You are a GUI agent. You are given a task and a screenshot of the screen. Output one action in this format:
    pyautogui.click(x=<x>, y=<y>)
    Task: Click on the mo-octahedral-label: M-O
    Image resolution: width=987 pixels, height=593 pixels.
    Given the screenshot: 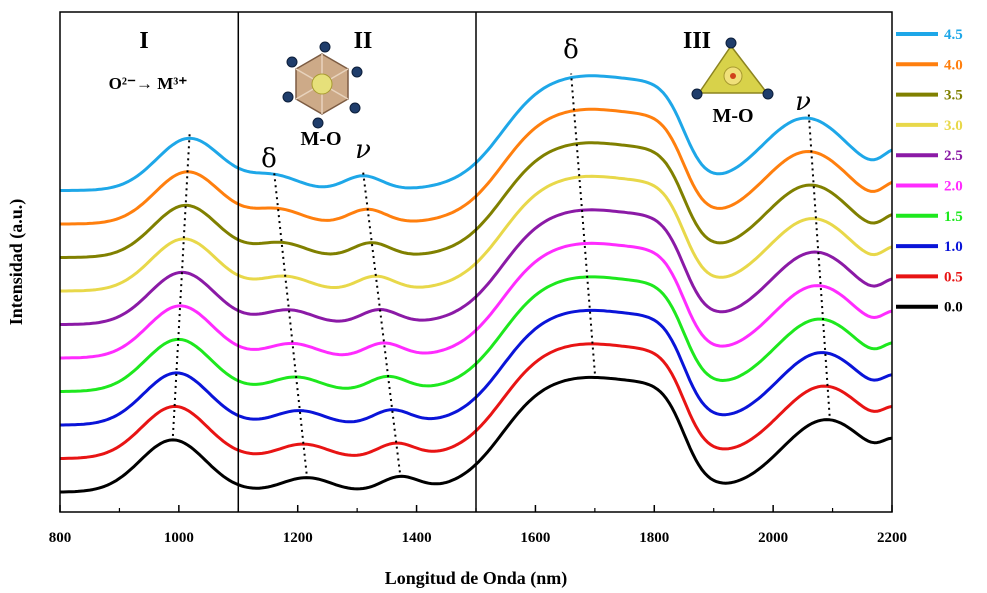 What is the action you would take?
    pyautogui.click(x=320, y=139)
    